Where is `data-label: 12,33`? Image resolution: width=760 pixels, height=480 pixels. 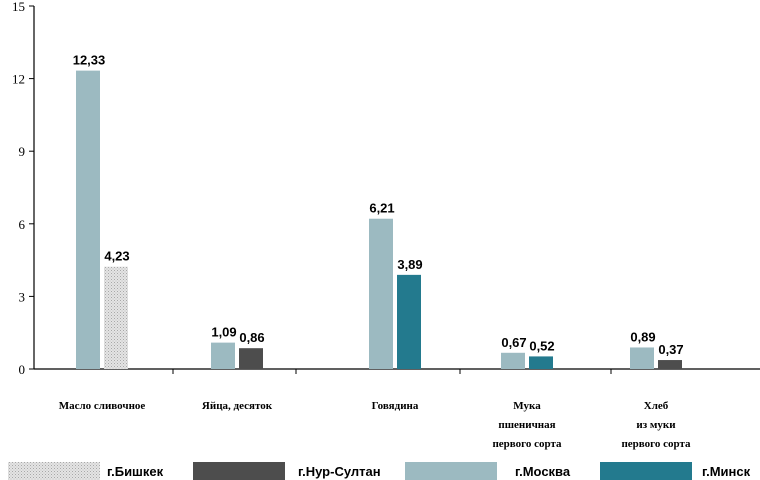
data-label: 12,33 is located at coordinates (89, 60).